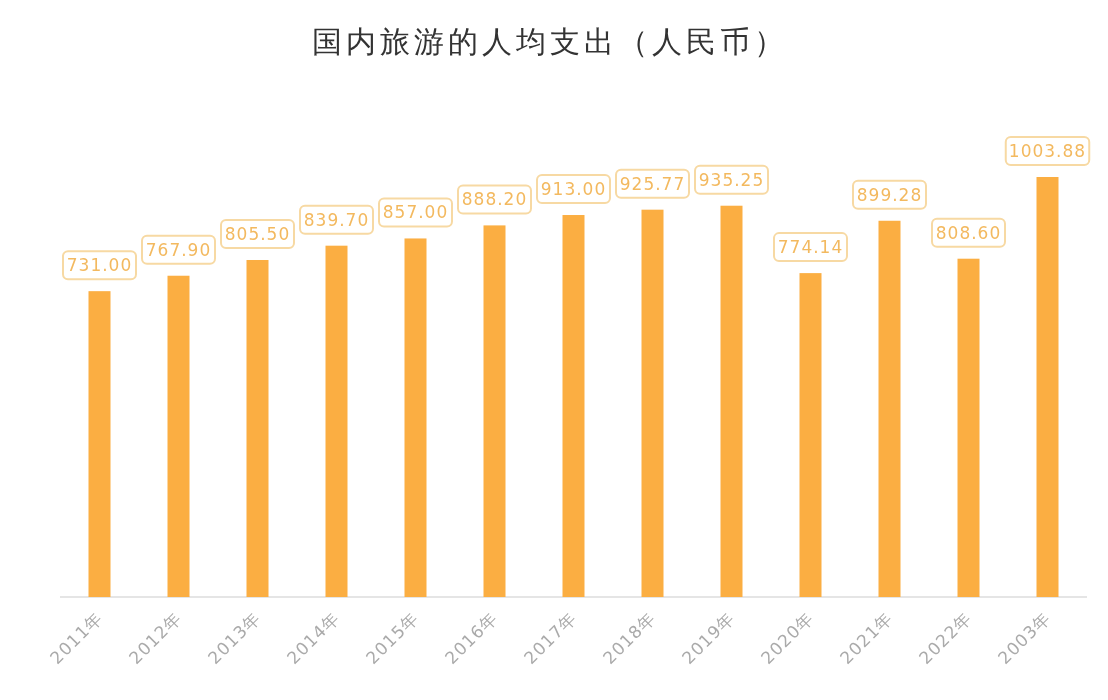 This screenshot has width=1108, height=700. Describe the element at coordinates (968, 232) in the screenshot. I see `data-label: 808.60` at that location.